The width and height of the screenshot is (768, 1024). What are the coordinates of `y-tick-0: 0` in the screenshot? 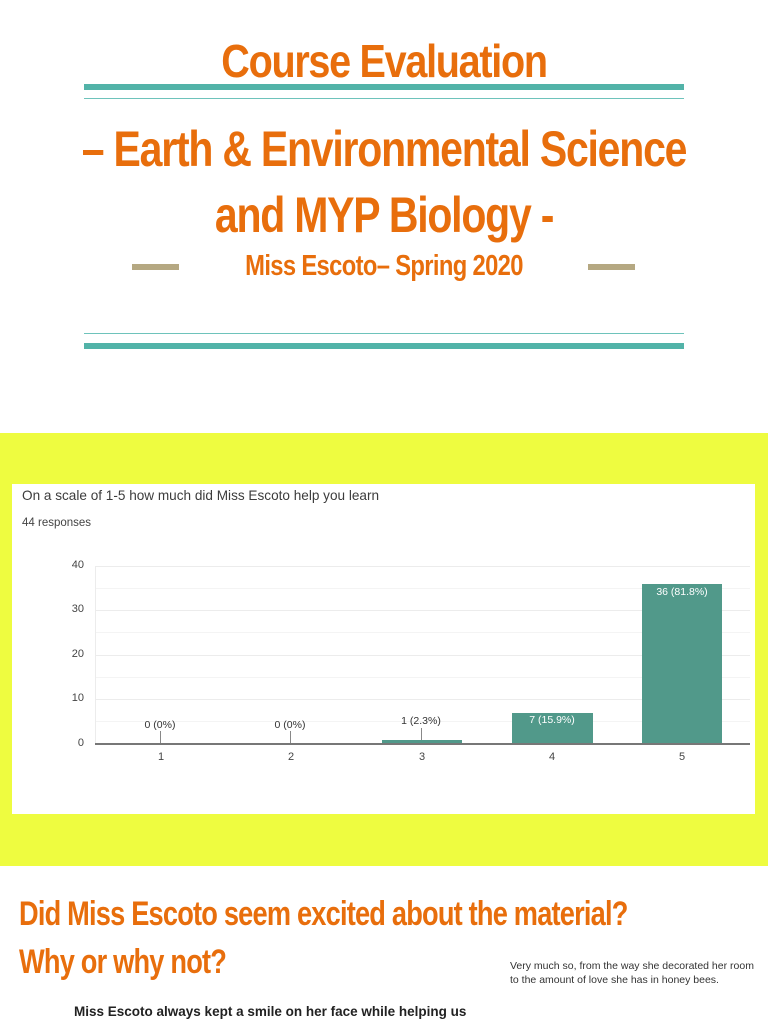 It's located at (80, 743).